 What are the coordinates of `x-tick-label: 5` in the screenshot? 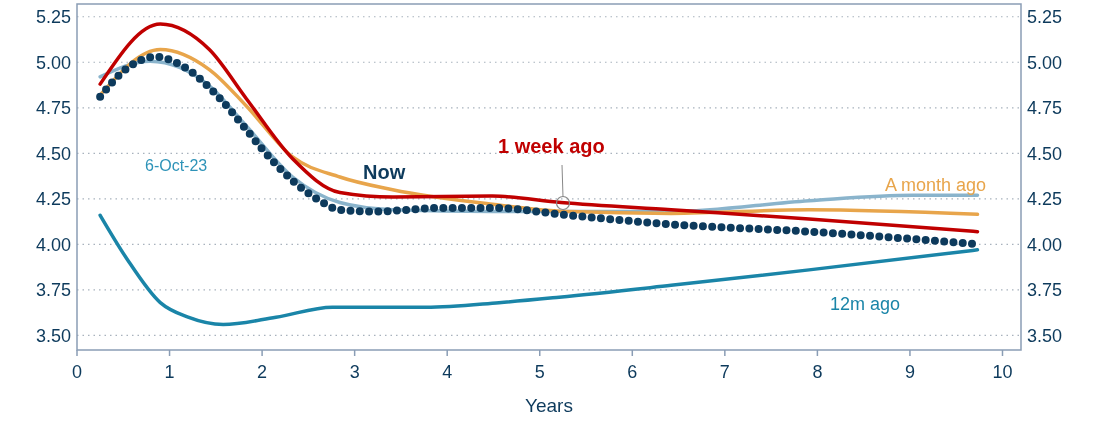 It's located at (539, 372).